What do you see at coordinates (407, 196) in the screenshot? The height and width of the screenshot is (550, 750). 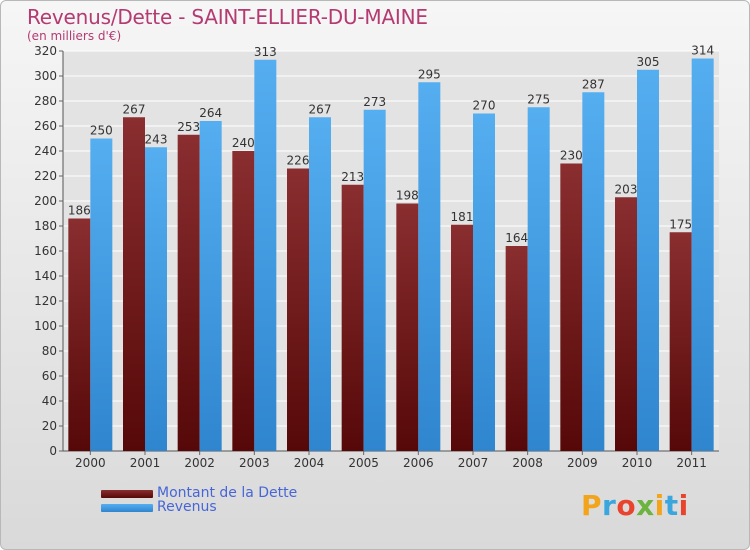 I see `data-label-debt: 198` at bounding box center [407, 196].